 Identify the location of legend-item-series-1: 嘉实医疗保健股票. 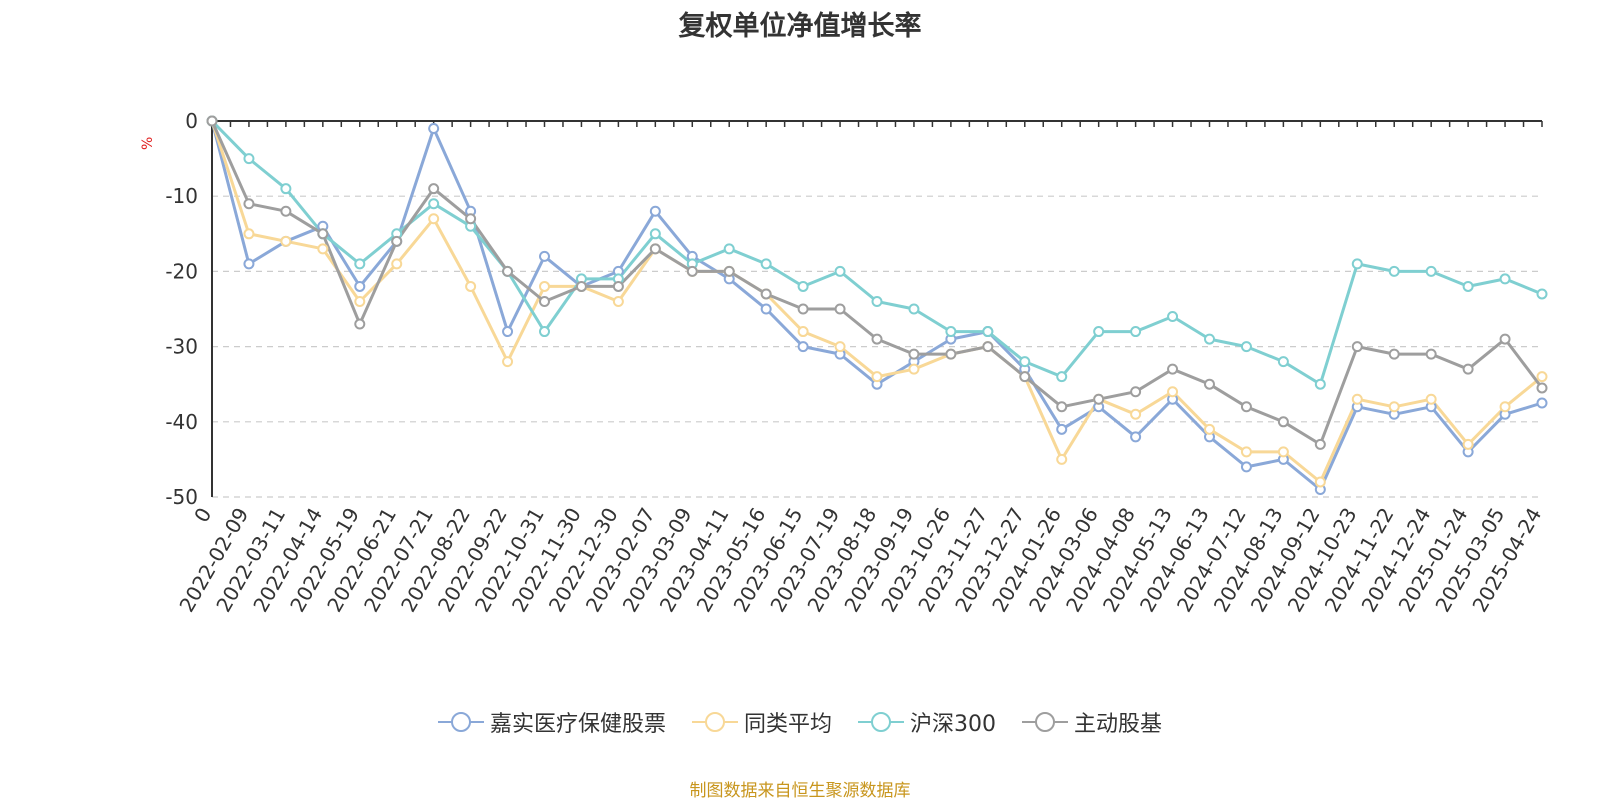
(551, 722).